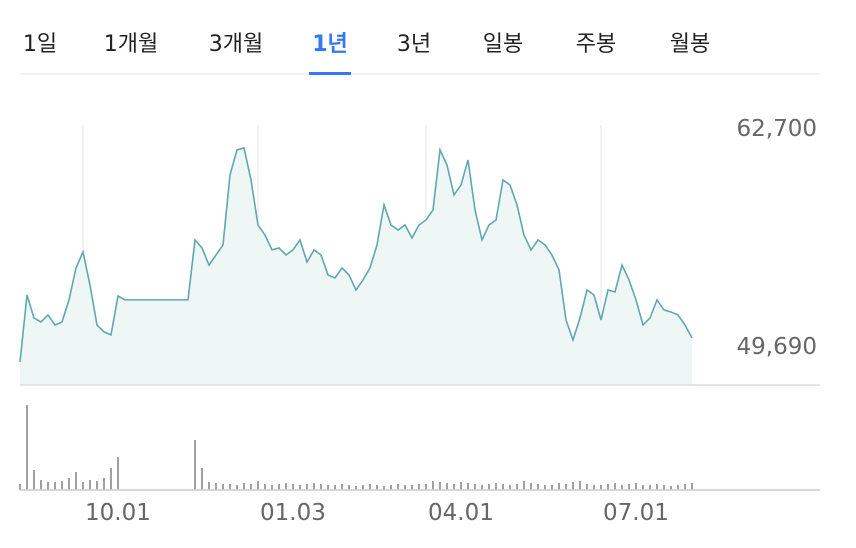 The width and height of the screenshot is (856, 548). Describe the element at coordinates (414, 44) in the screenshot. I see `period-tab: 3년` at that location.